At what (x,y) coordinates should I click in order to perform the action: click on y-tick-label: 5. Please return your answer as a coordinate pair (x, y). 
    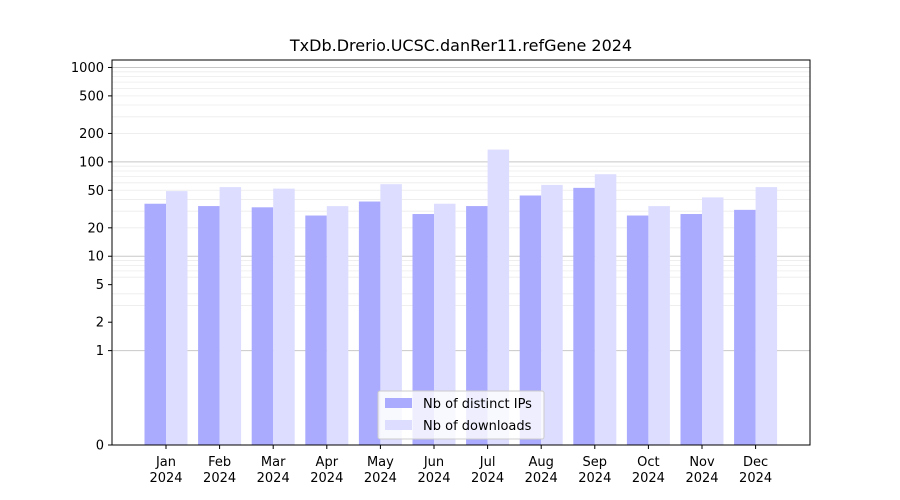
    Looking at the image, I should click on (100, 285).